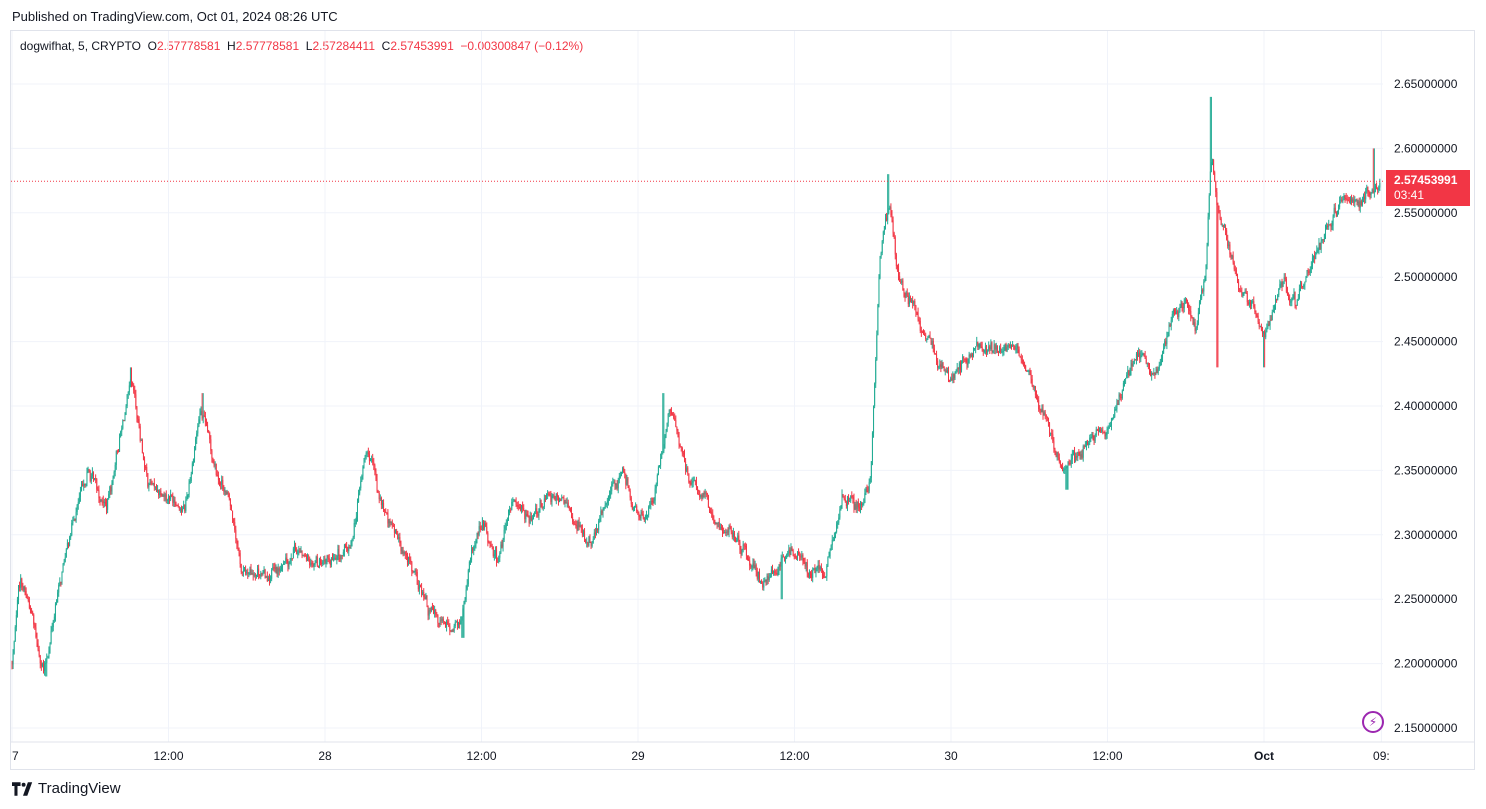  Describe the element at coordinates (1373, 722) in the screenshot. I see `lightning-icon: ⚡` at that location.